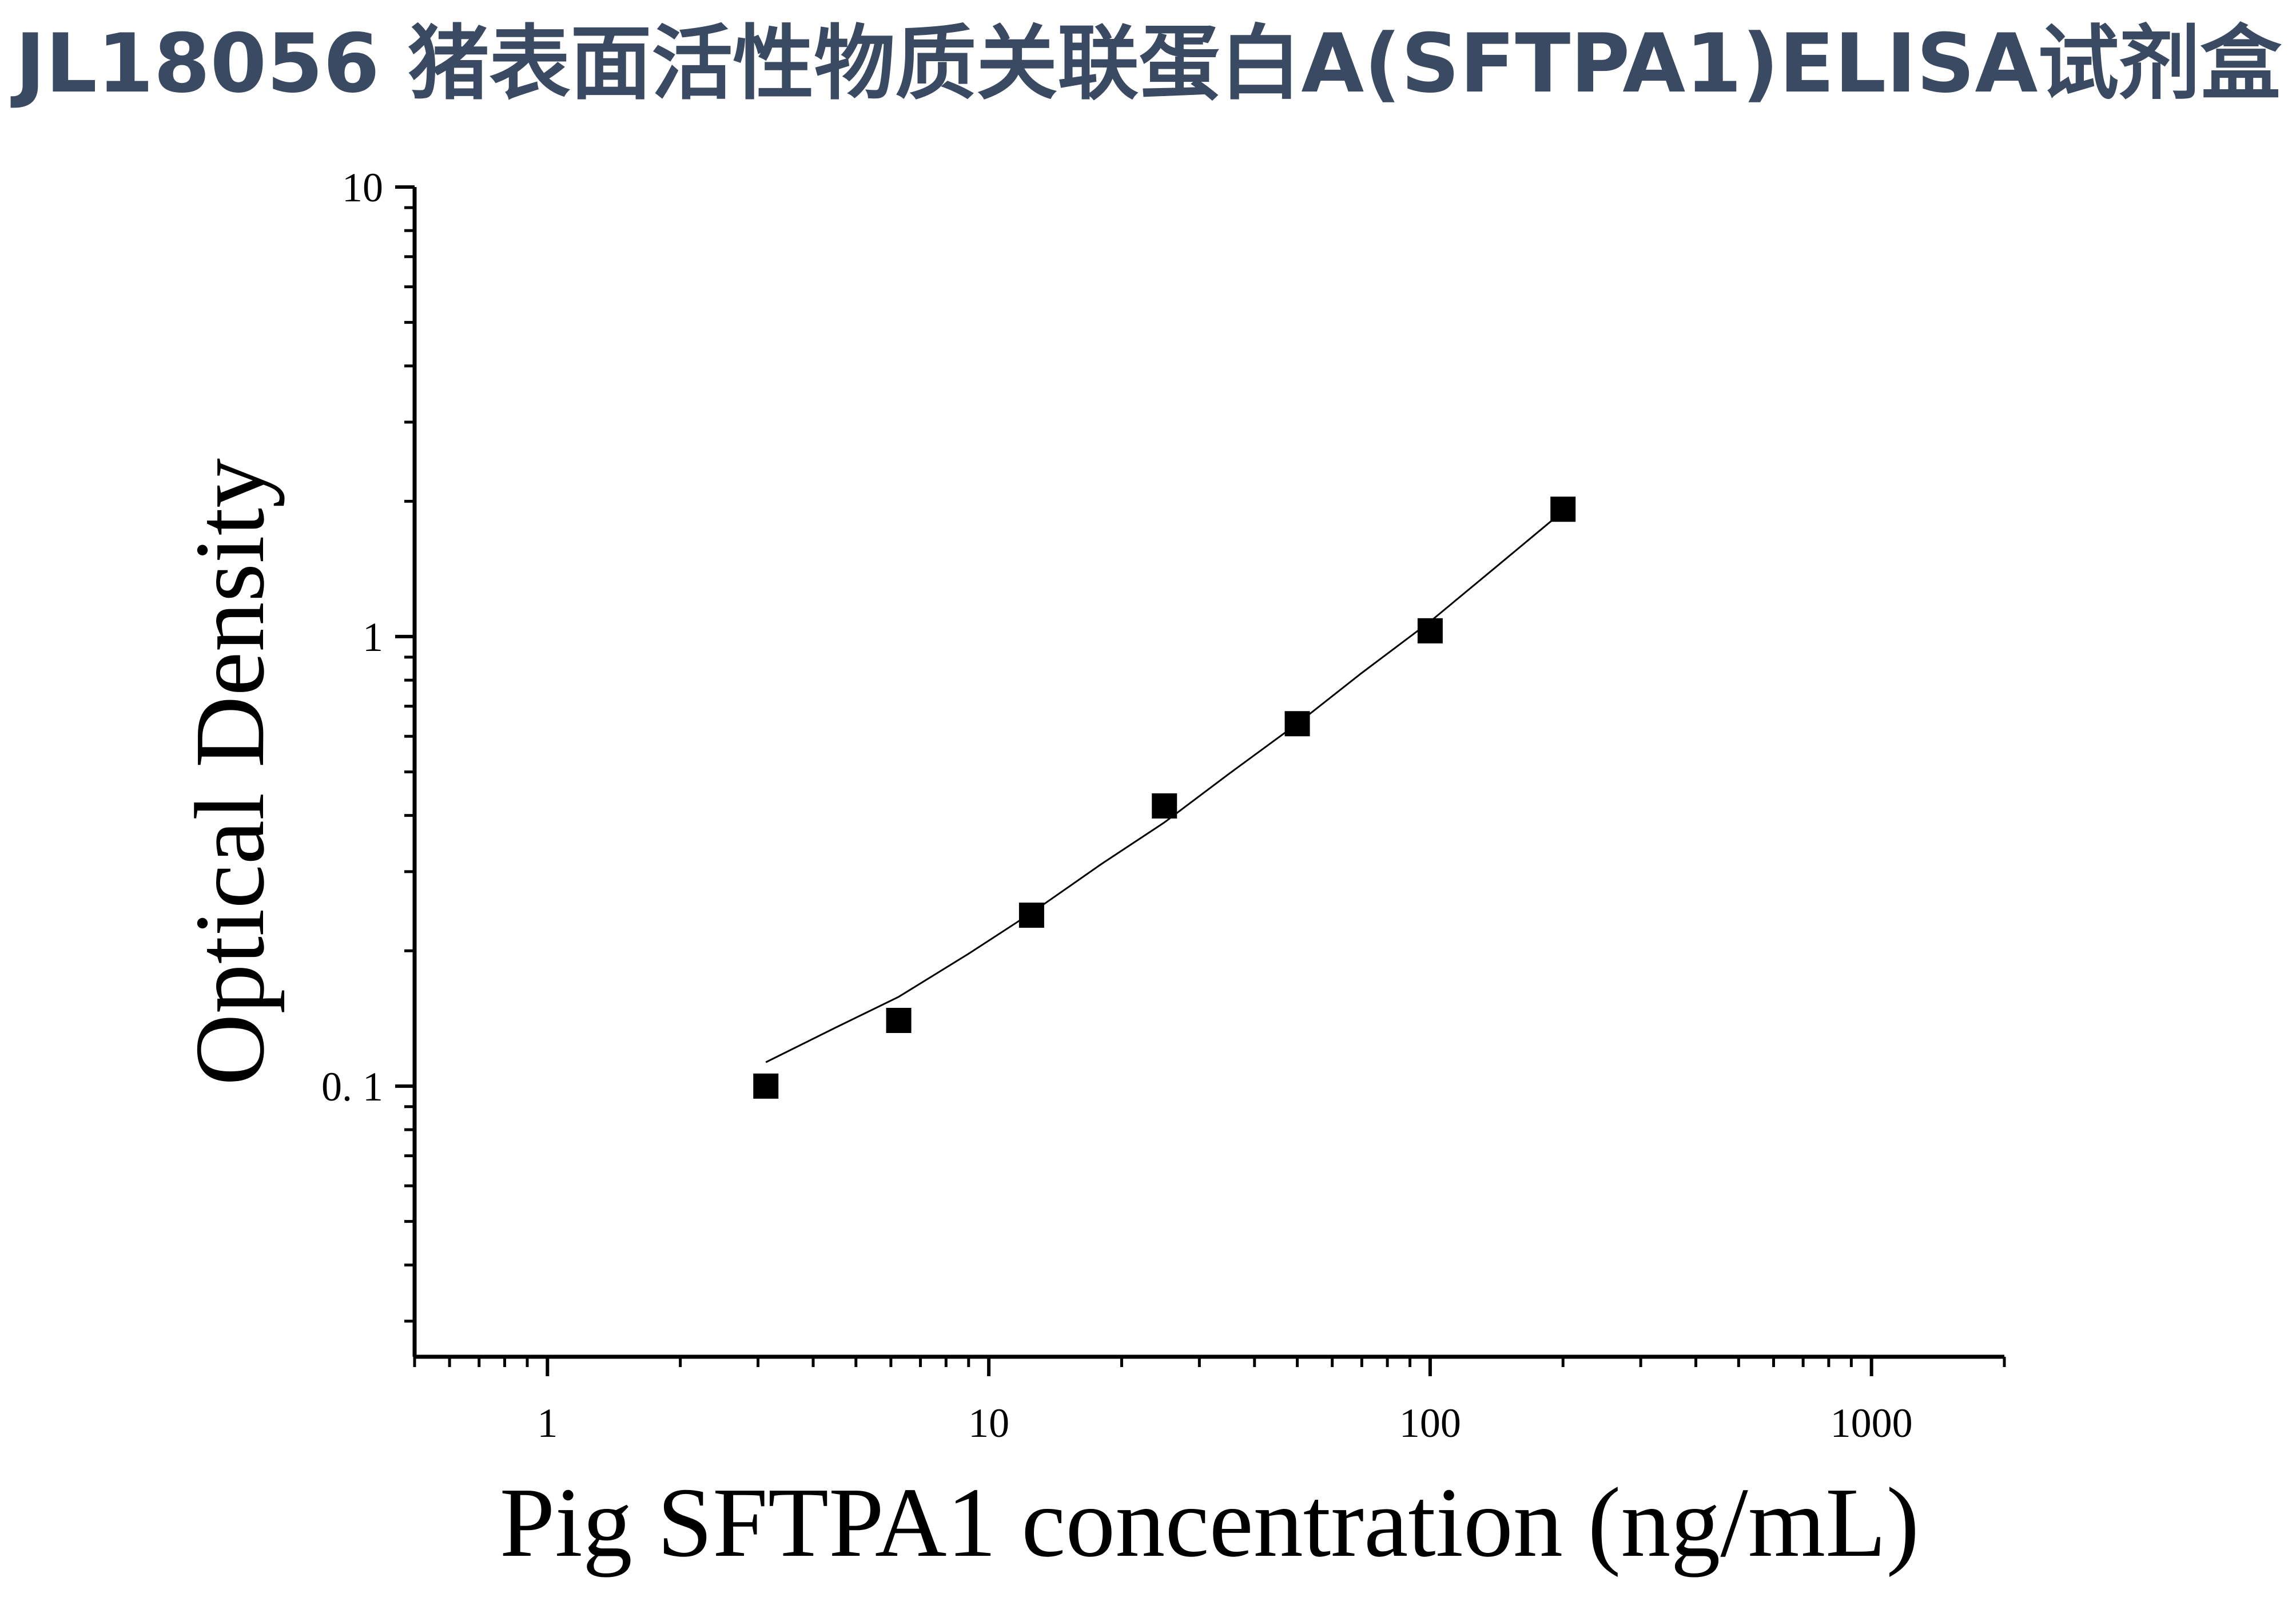  Describe the element at coordinates (352, 1087) in the screenshot. I see `y-tick-label: 0. 1` at that location.